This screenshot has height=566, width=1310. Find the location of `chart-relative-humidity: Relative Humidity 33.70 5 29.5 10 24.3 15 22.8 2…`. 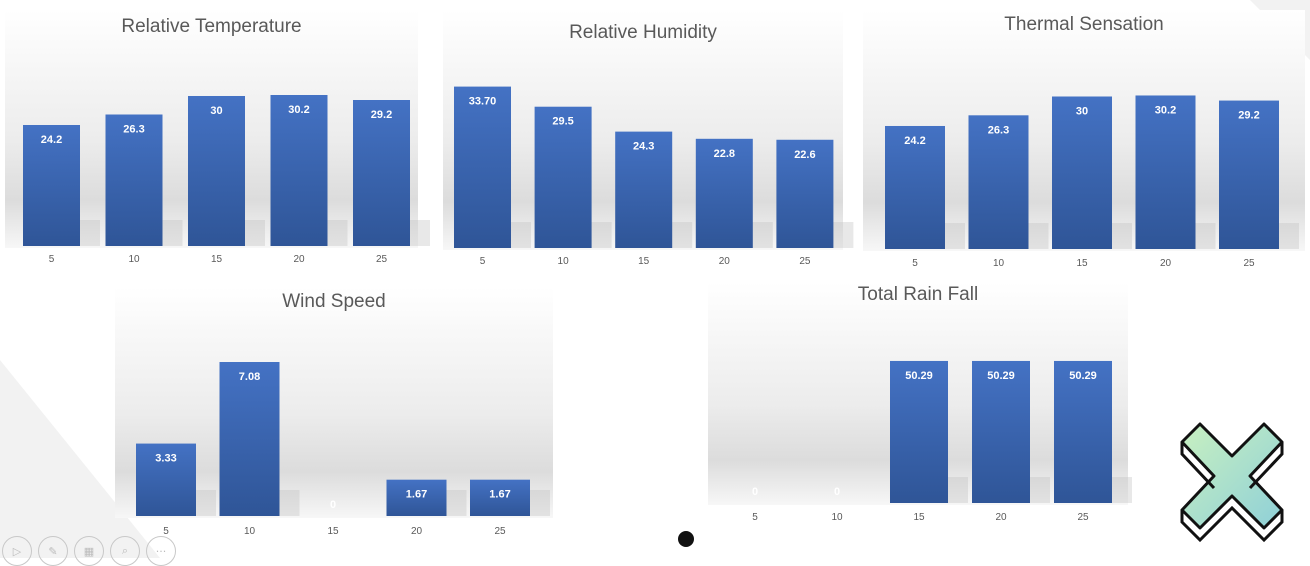

chart-relative-humidity: Relative Humidity 33.70 5 29.5 10 24.3 15 22.8 2… is located at coordinates (648, 138).